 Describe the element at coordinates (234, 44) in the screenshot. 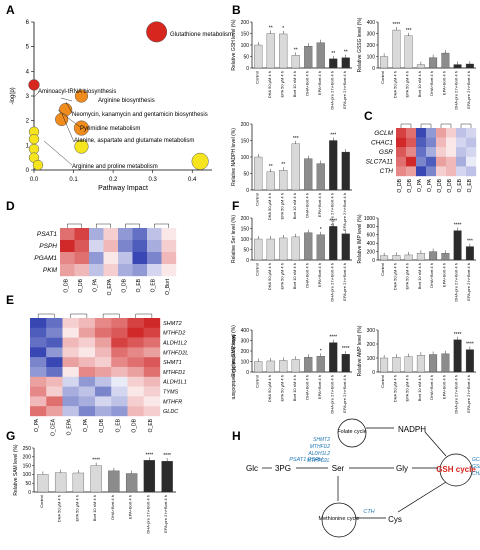

I see `bar-y-axis-label: Relative GSH level (%)` at that location.